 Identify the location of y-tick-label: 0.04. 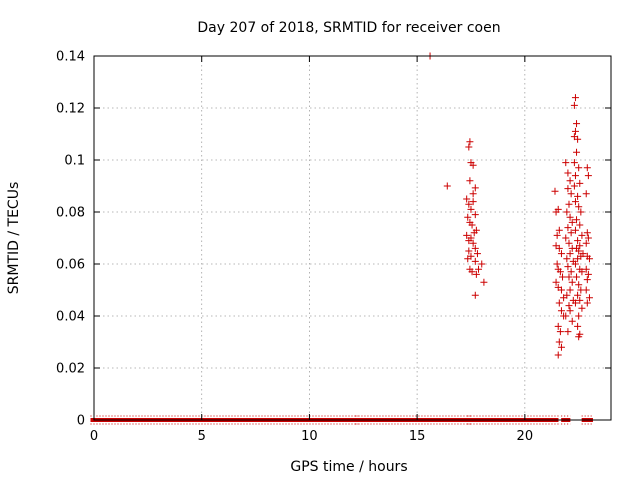
(70, 317).